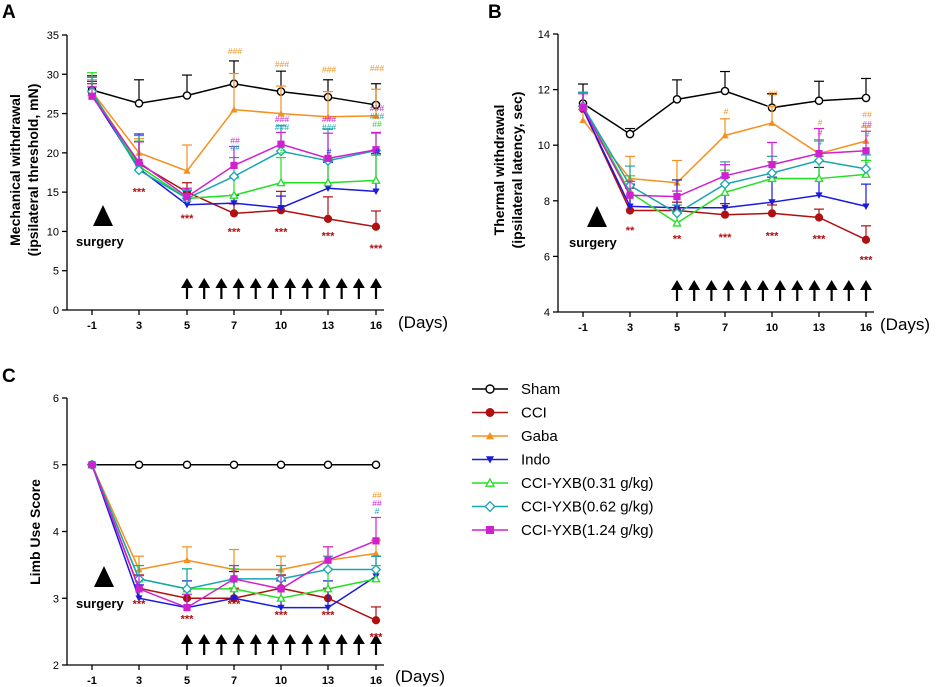  I want to click on panel-b-ylabel-line1: Thermal withdrawal, so click(499, 170).